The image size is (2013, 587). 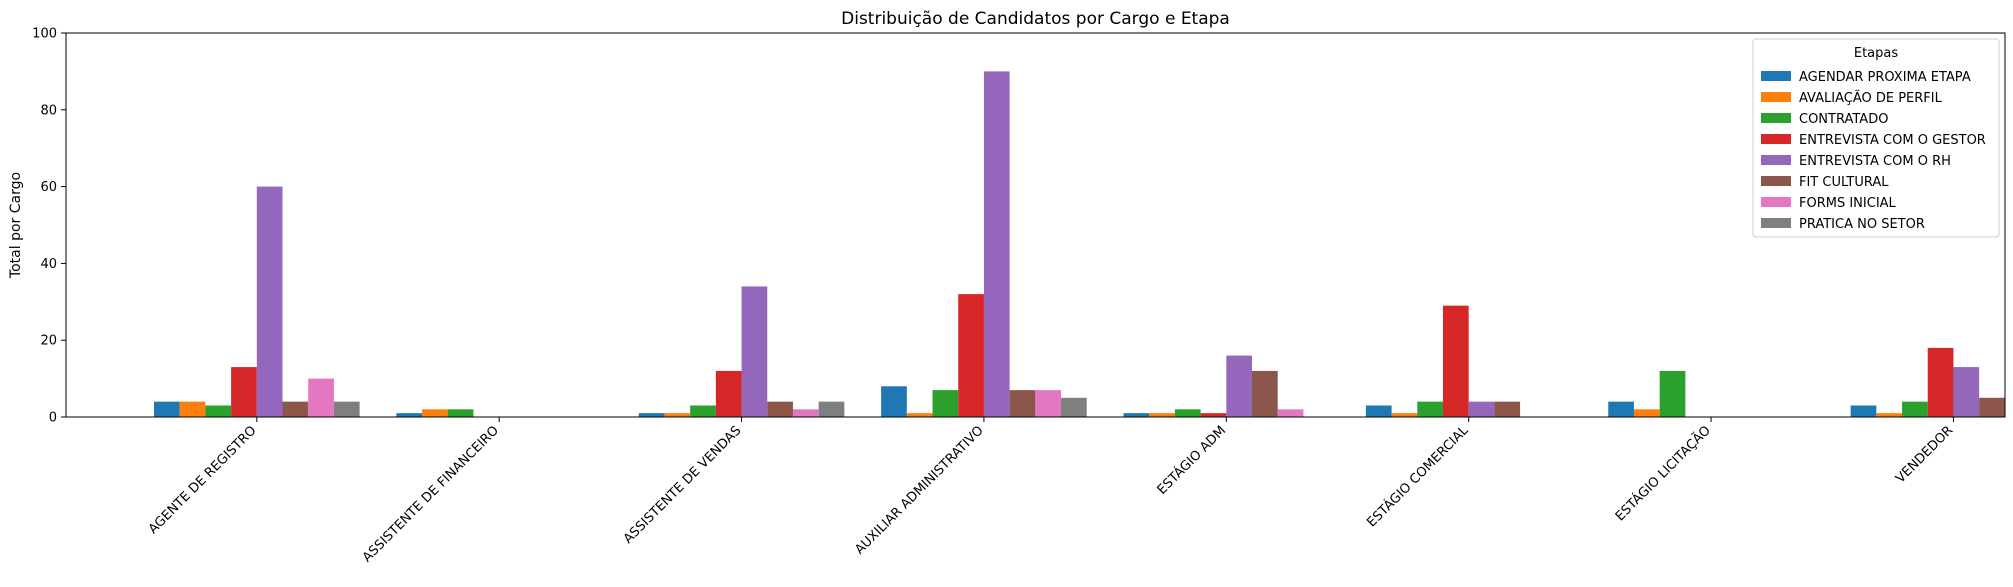 I want to click on x-tick-label: AGENTE DE REGISTRO, so click(x=203, y=480).